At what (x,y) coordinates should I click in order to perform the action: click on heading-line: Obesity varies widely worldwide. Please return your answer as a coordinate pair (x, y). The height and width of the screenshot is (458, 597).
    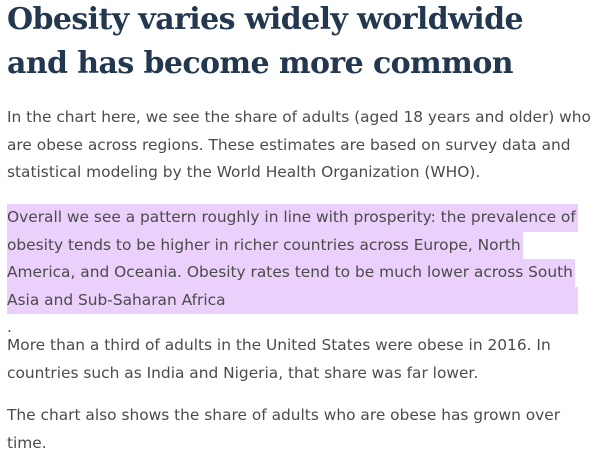
    Looking at the image, I should click on (265, 19).